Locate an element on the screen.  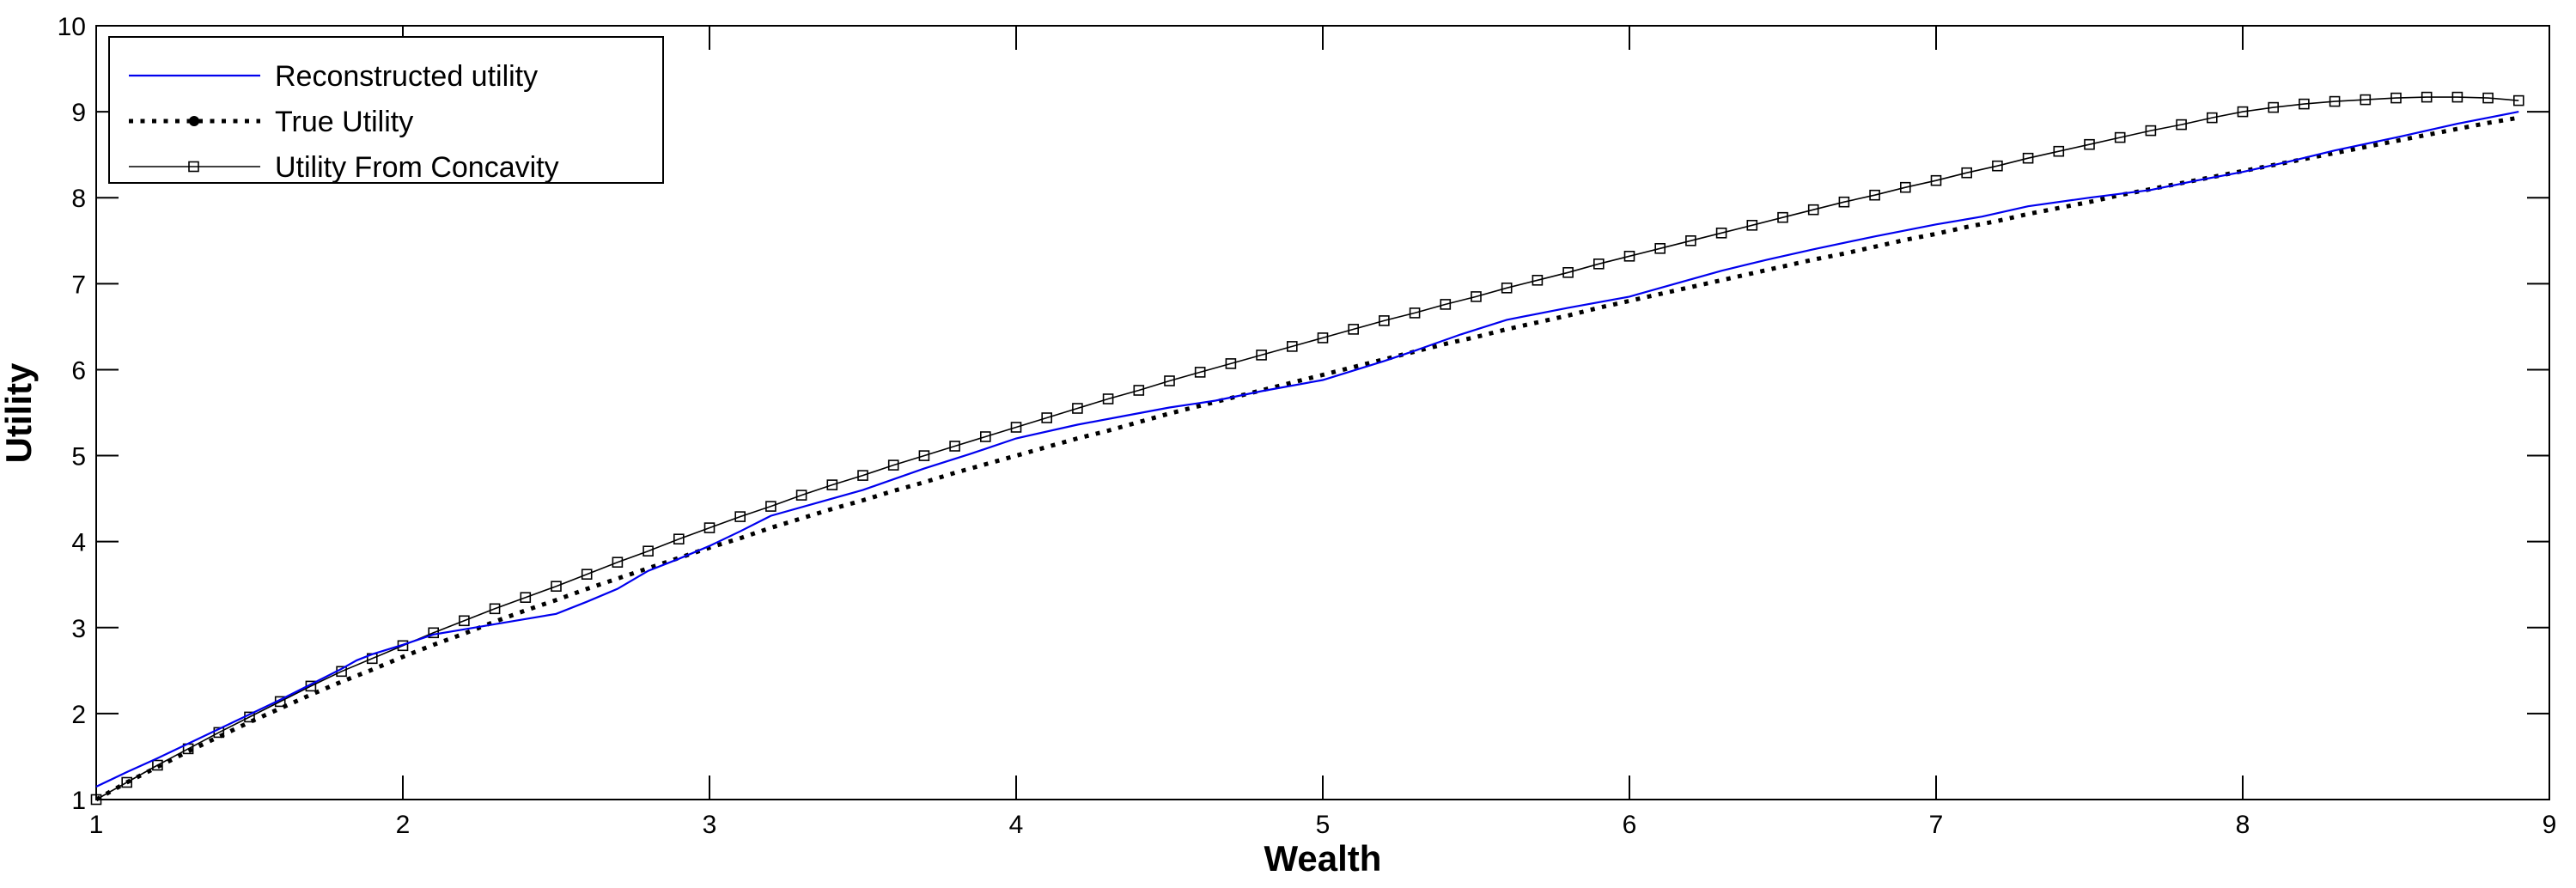
legend-square-marker is located at coordinates (193, 167).